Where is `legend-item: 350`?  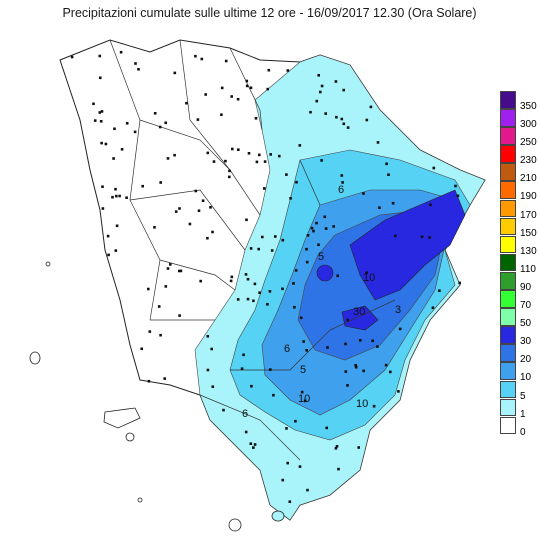
legend-item: 350 is located at coordinates (519, 101).